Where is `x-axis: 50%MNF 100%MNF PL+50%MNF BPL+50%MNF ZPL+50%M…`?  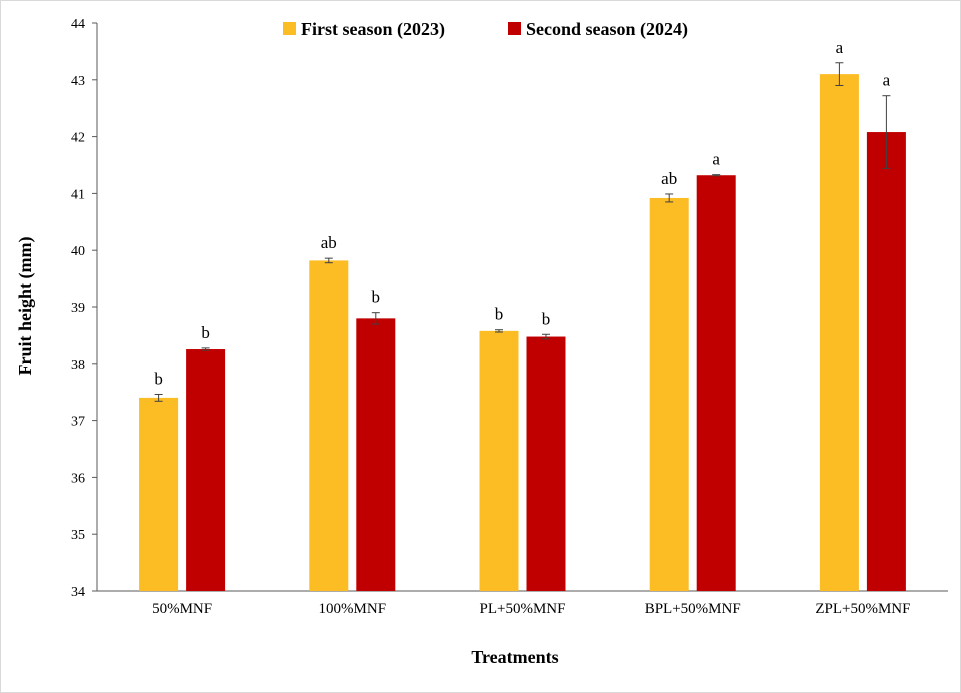 x-axis: 50%MNF 100%MNF PL+50%MNF BPL+50%MNF ZPL+50%M… is located at coordinates (522, 603).